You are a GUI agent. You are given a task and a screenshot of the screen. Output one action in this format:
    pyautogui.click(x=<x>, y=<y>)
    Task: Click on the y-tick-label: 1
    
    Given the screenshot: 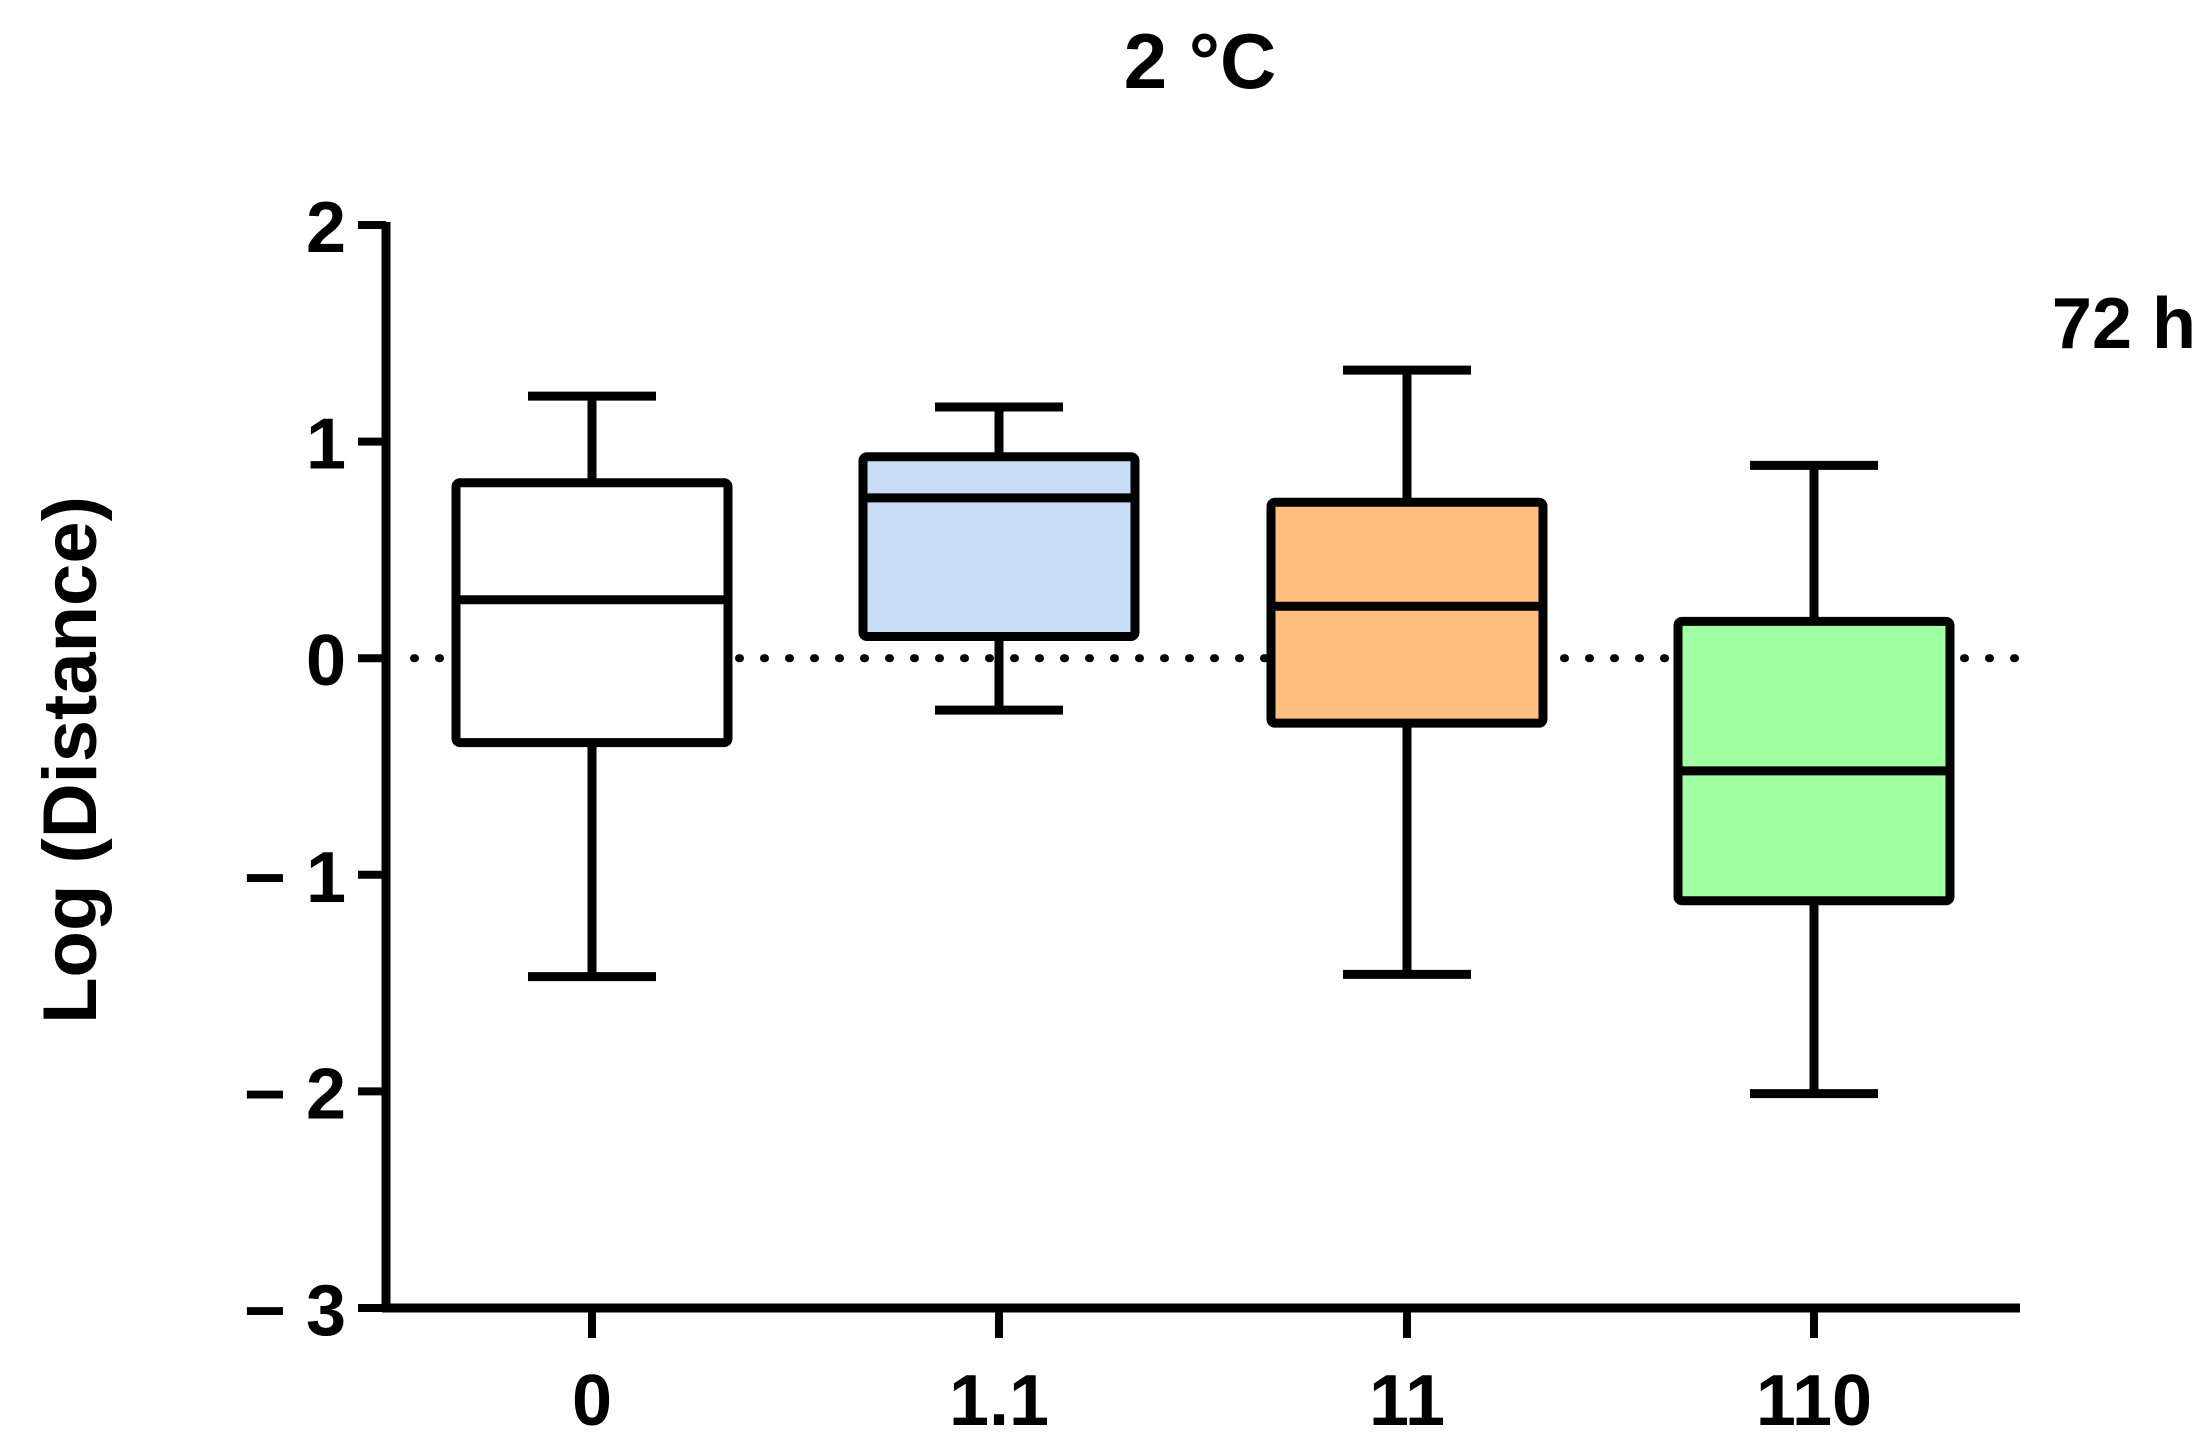 What is the action you would take?
    pyautogui.click(x=326, y=445)
    